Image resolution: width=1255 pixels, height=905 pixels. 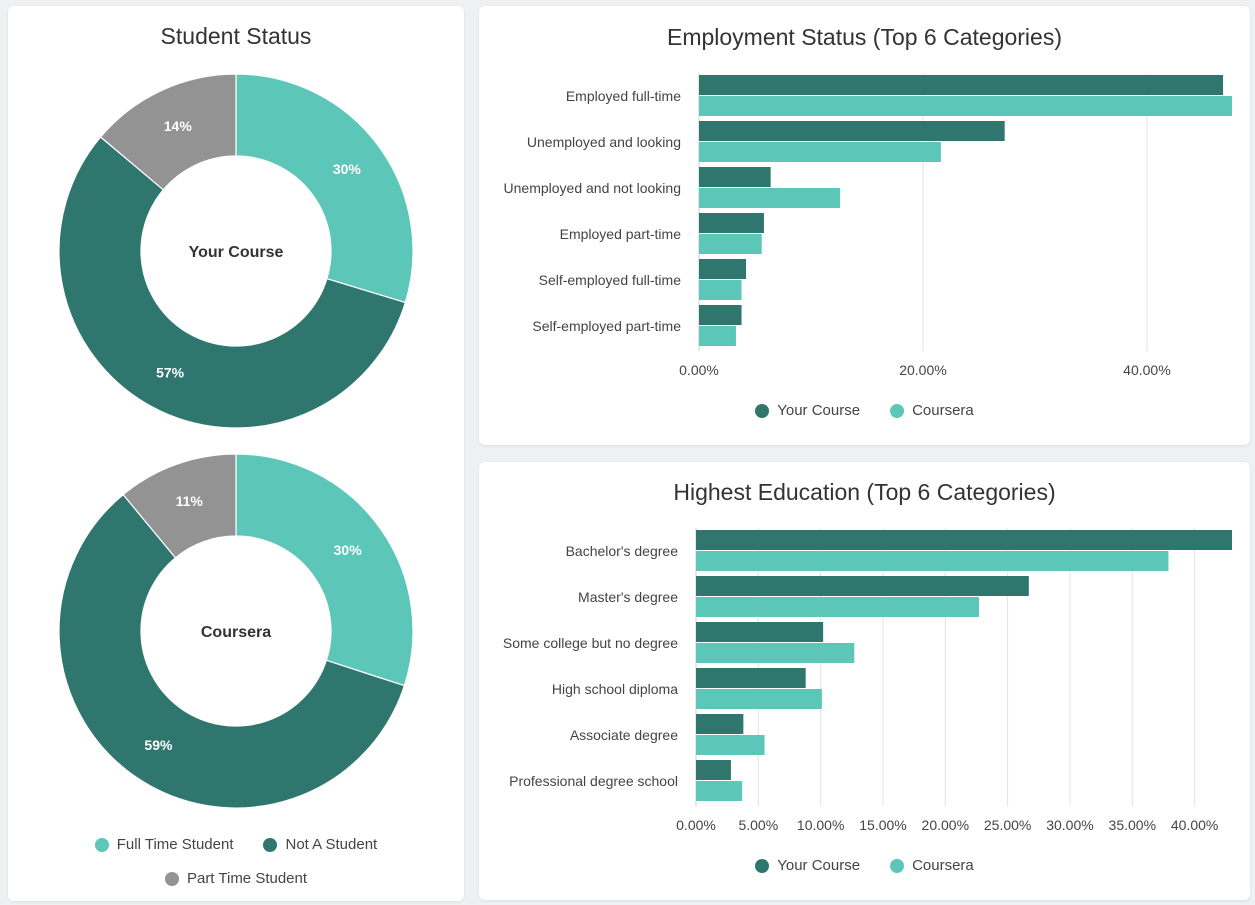 What do you see at coordinates (590, 643) in the screenshot?
I see `category-label: Some college but no degree` at bounding box center [590, 643].